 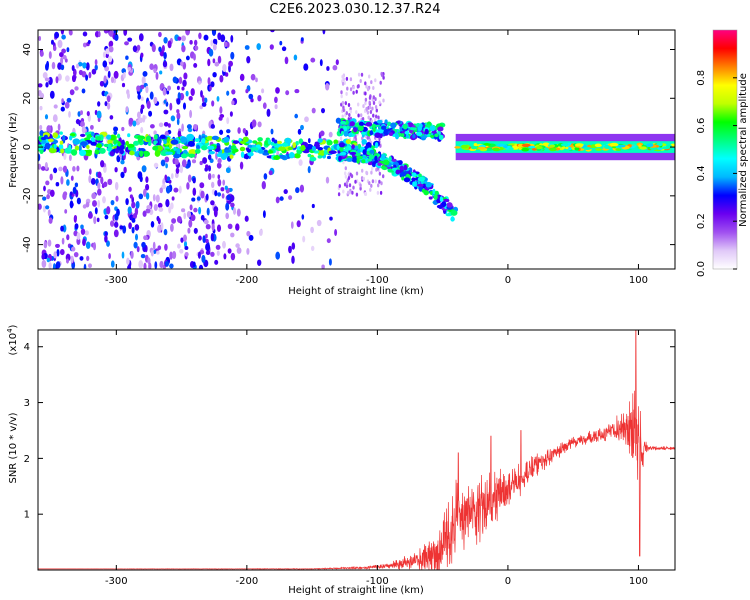 What do you see at coordinates (355, 9) in the screenshot?
I see `page-title: C2E6.2023.030.12.37.R24` at bounding box center [355, 9].